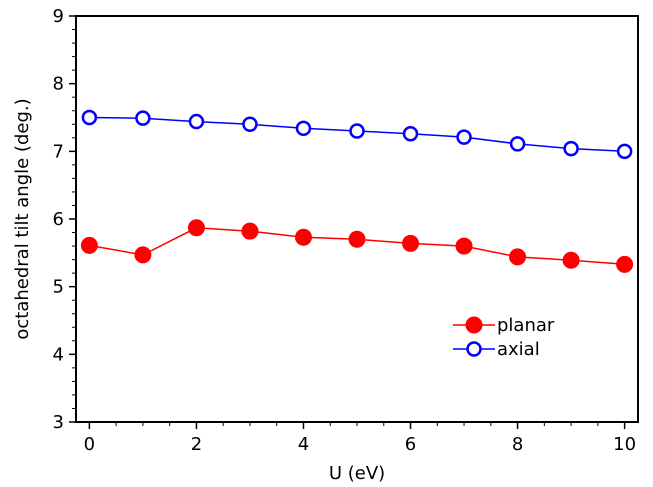 The height and width of the screenshot is (487, 653). I want to click on legend-marker-axial, so click(474, 349).